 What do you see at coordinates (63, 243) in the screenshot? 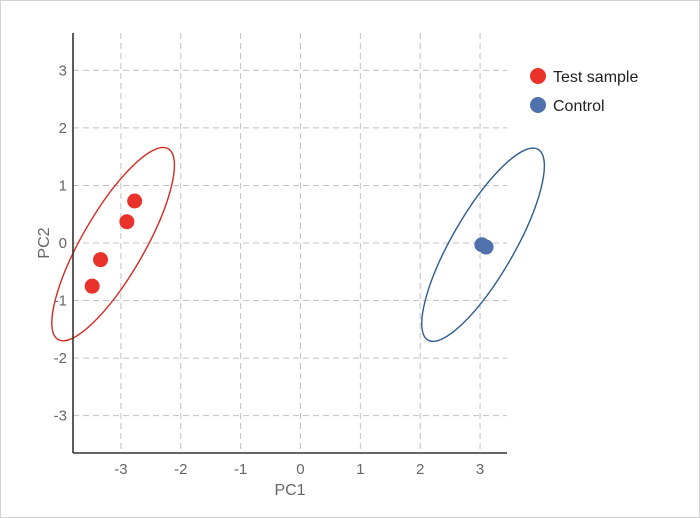
I see `y-tick-label: 0` at bounding box center [63, 243].